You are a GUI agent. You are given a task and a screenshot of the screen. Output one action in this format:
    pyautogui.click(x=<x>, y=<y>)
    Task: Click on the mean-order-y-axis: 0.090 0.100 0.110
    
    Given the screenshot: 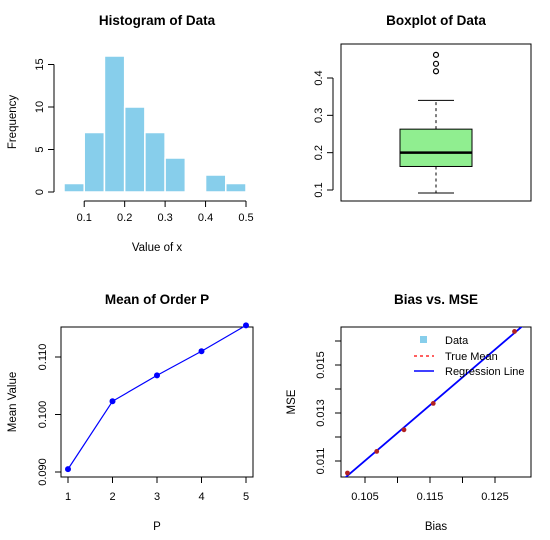 What is the action you would take?
    pyautogui.click(x=49, y=415)
    